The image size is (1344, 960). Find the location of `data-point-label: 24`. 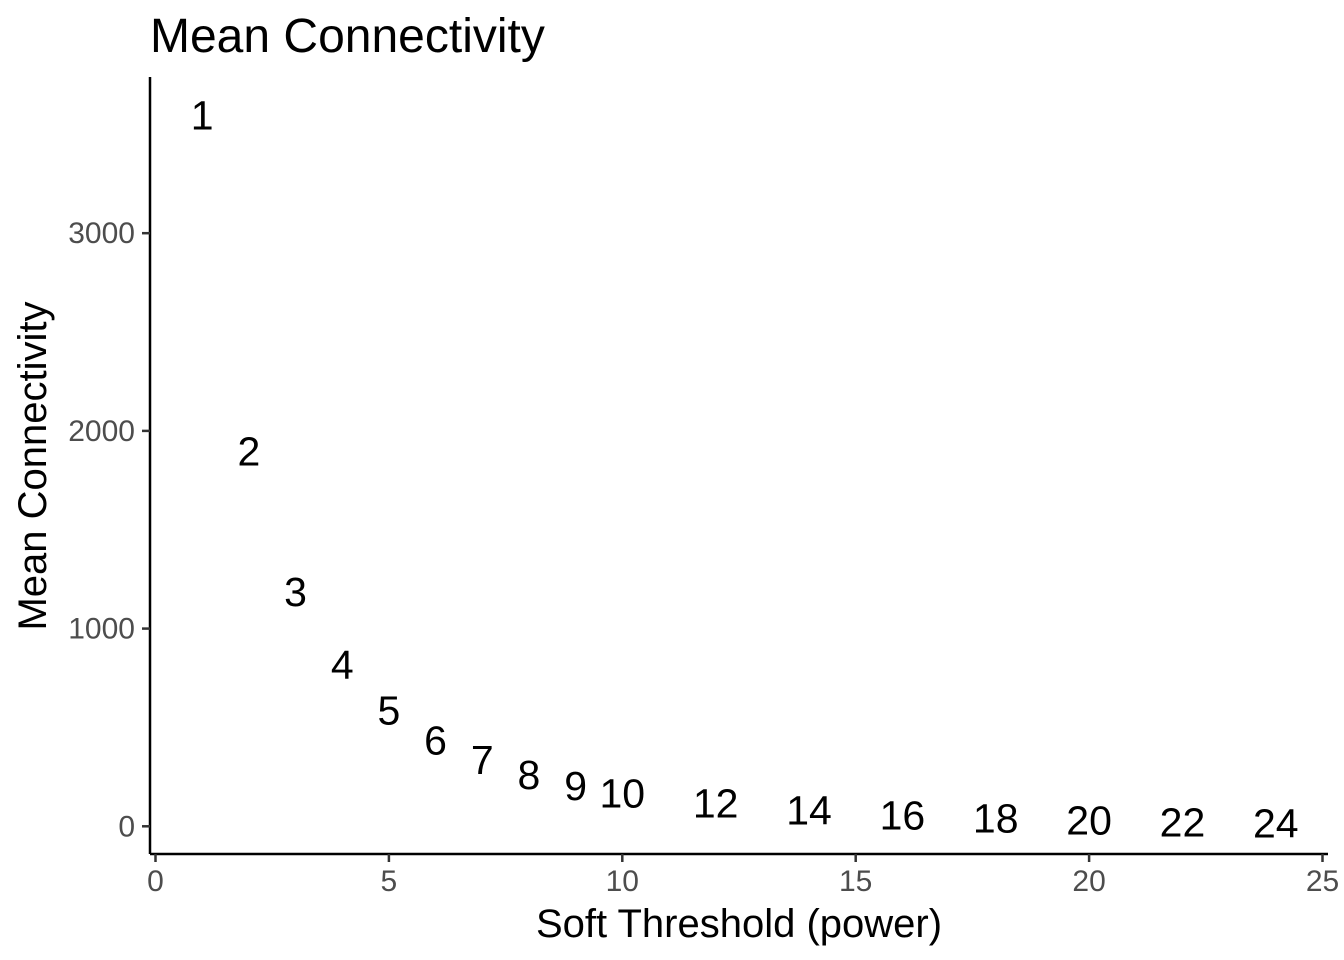

data-point-label: 24 is located at coordinates (1276, 823).